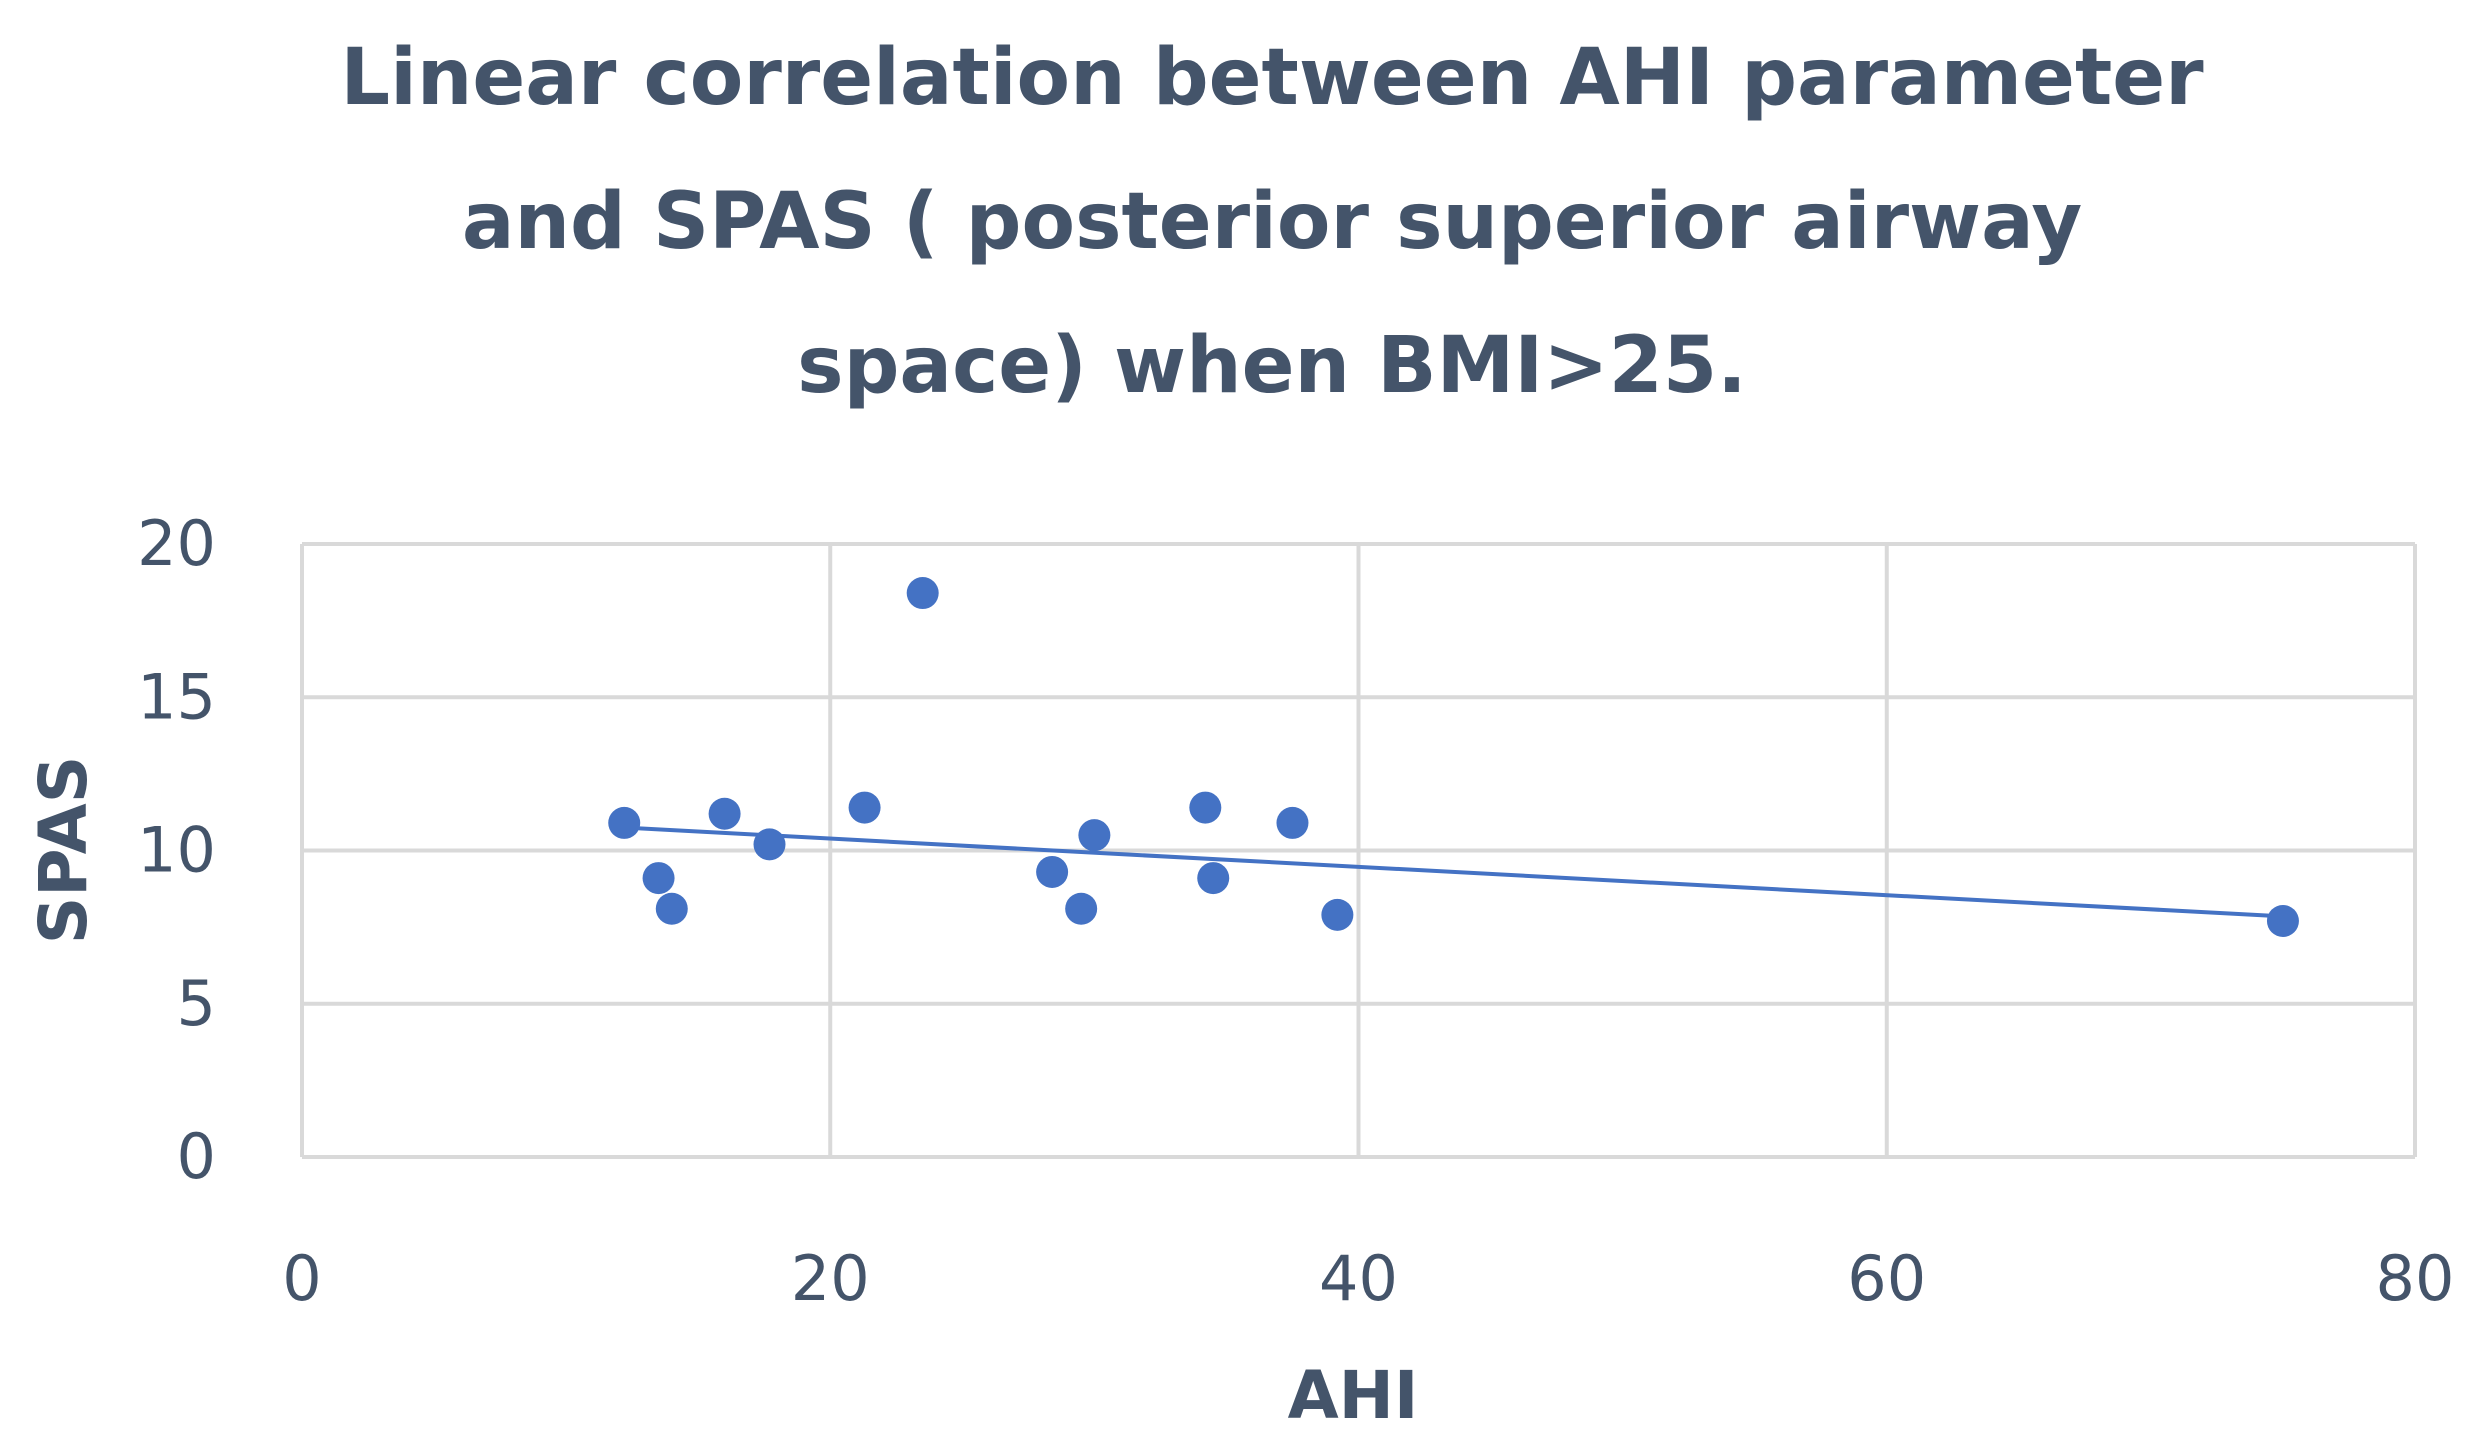  I want to click on y-tick-label: 20, so click(176, 543).